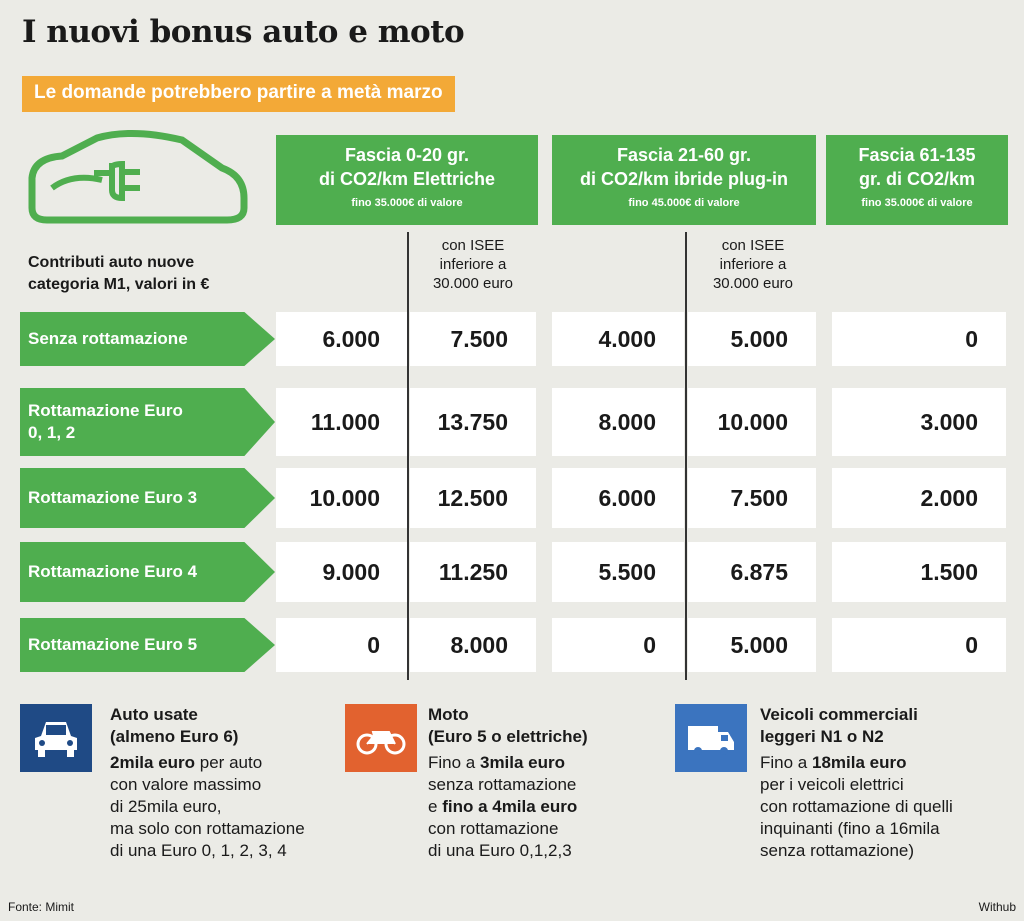 Image resolution: width=1024 pixels, height=921 pixels. I want to click on motorcycle-icon, so click(381, 738).